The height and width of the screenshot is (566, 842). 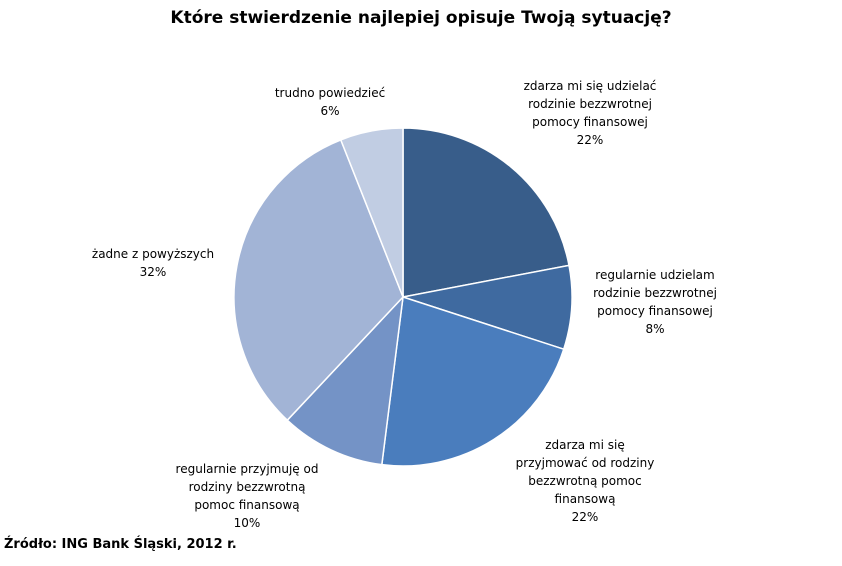 What do you see at coordinates (247, 469) in the screenshot?
I see `slice-category-label: regularnie przyjmuję od` at bounding box center [247, 469].